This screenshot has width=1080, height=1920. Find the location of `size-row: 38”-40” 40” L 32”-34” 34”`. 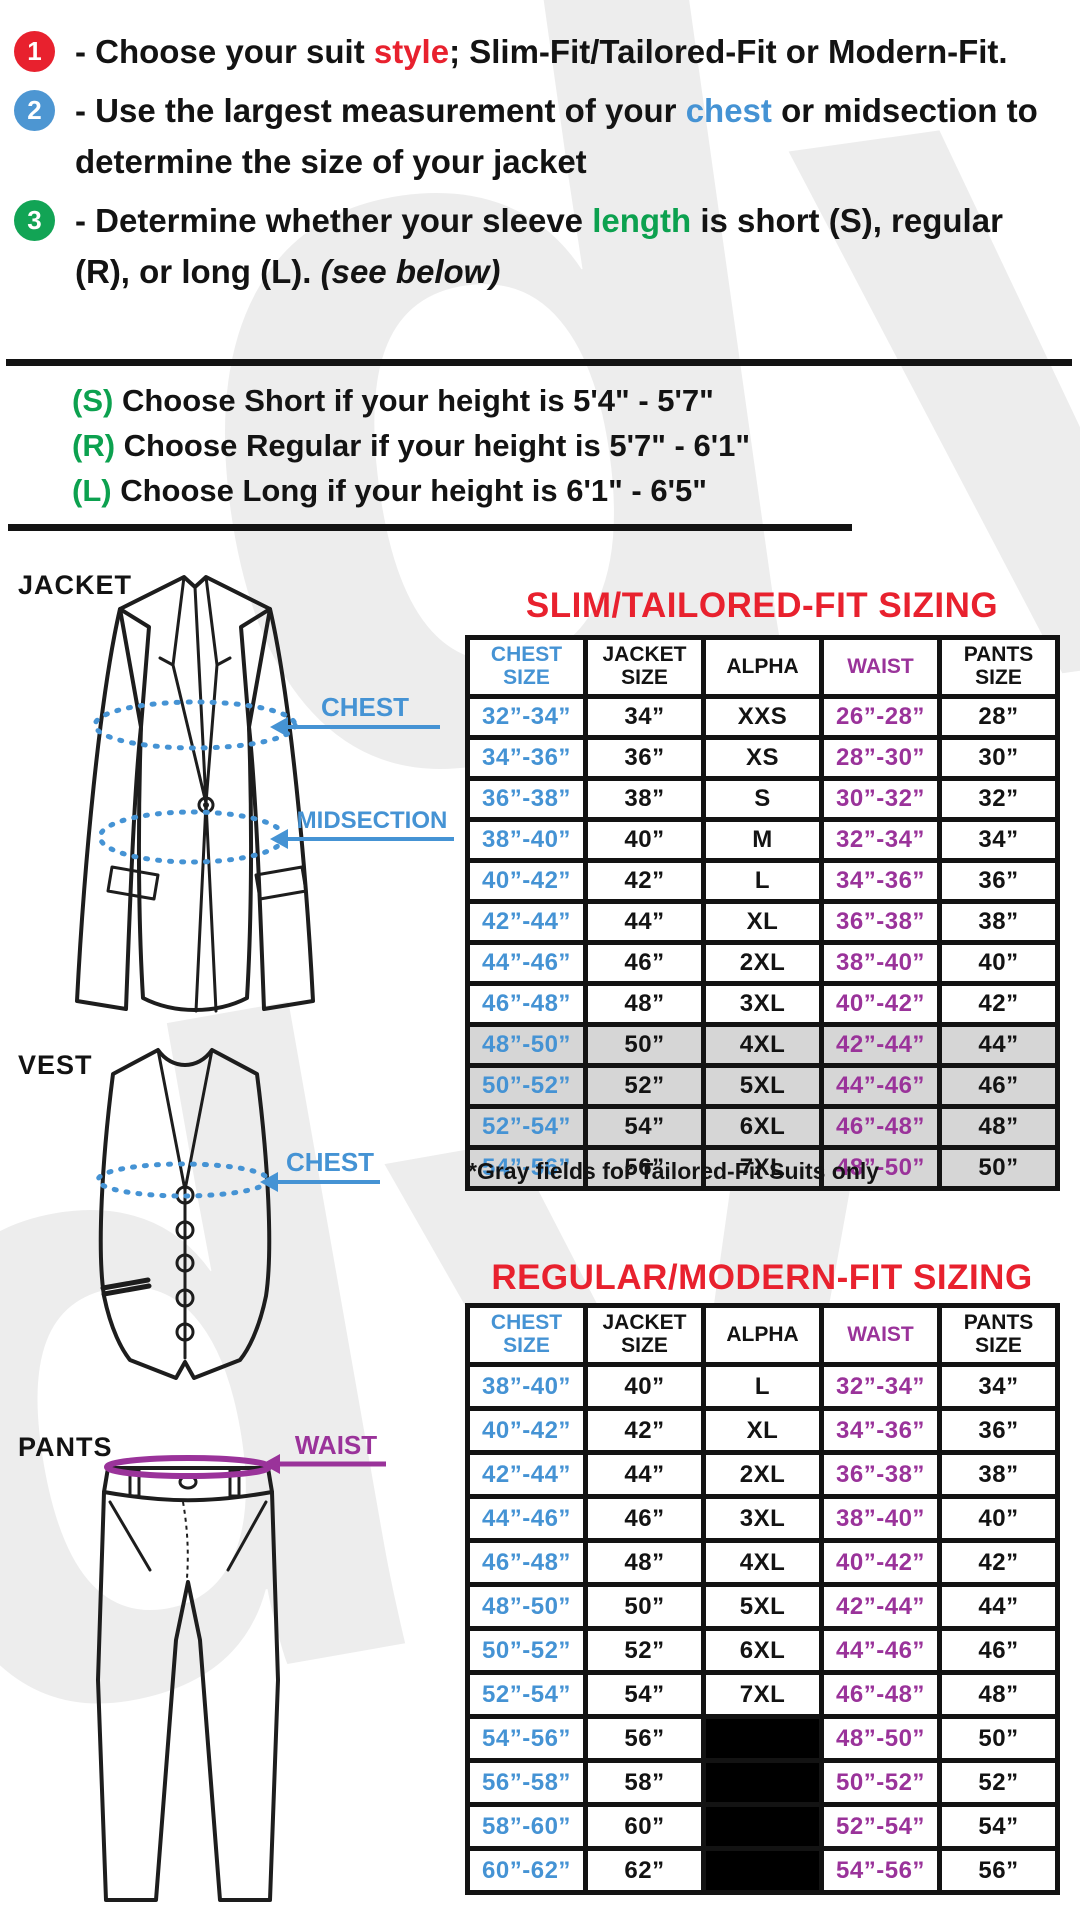

size-row: 38”-40” 40” L 32”-34” 34” is located at coordinates (762, 1386).